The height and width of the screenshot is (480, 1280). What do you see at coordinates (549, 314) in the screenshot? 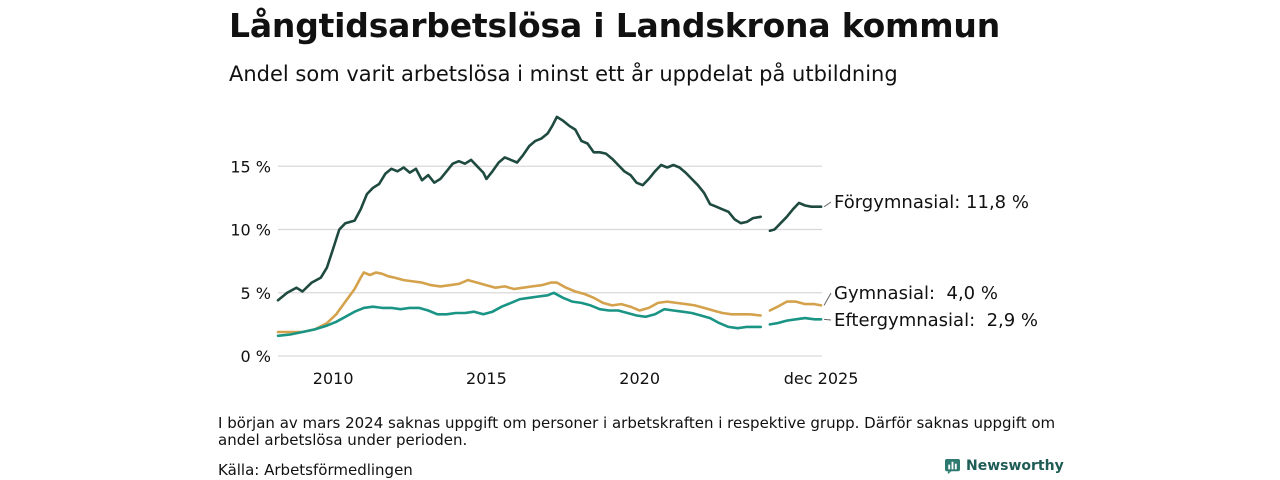
I see `line-eftergymnasial` at bounding box center [549, 314].